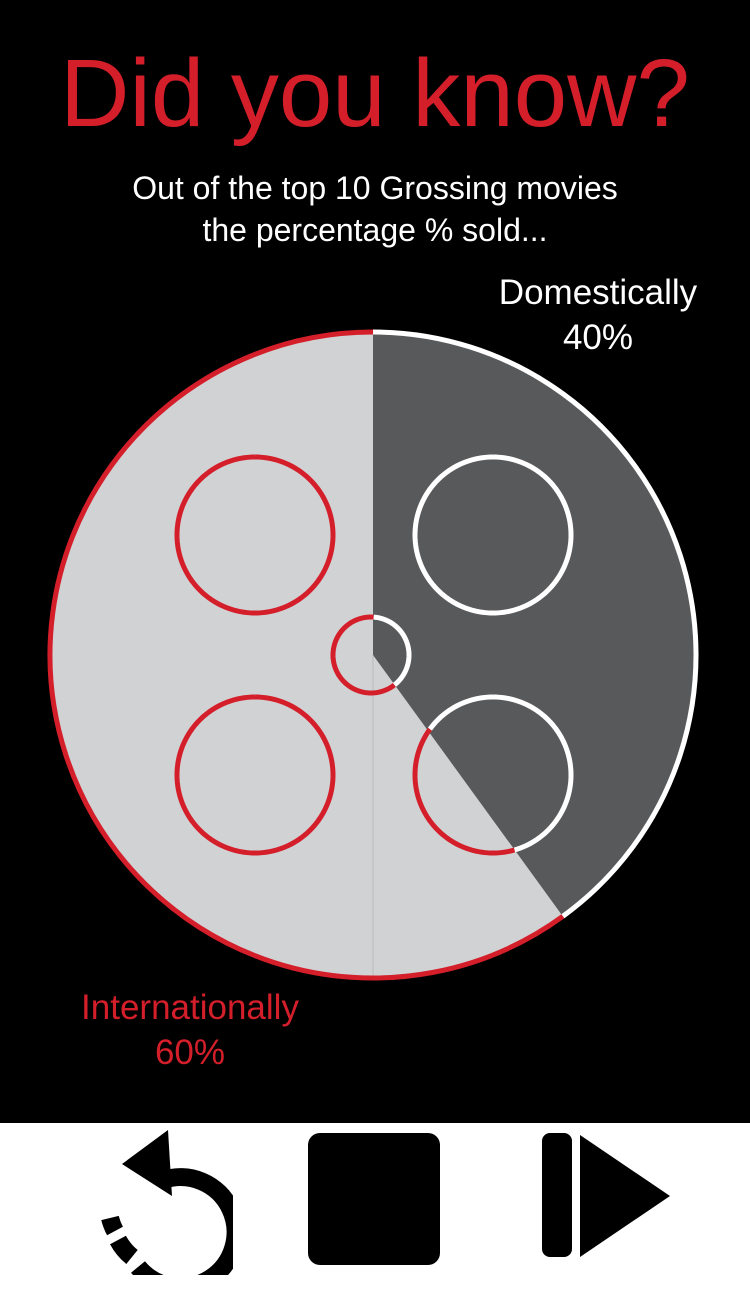 The width and height of the screenshot is (750, 1294). I want to click on replay-icon, so click(173, 1212).